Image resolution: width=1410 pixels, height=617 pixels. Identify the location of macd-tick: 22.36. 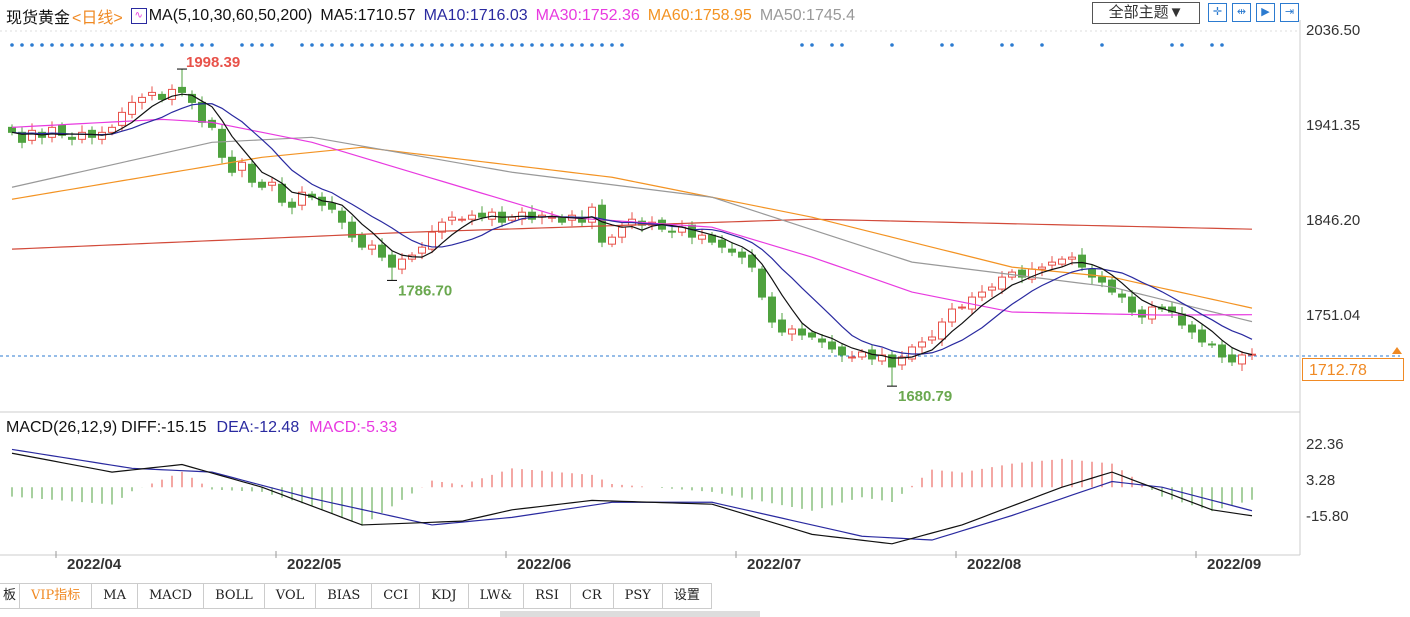
(1325, 444).